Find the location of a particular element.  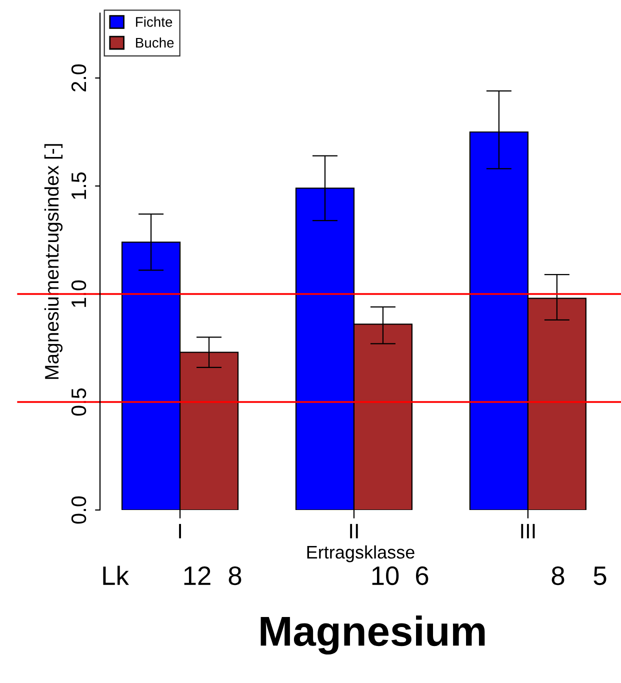

text: Lk is located at coordinates (116, 575).